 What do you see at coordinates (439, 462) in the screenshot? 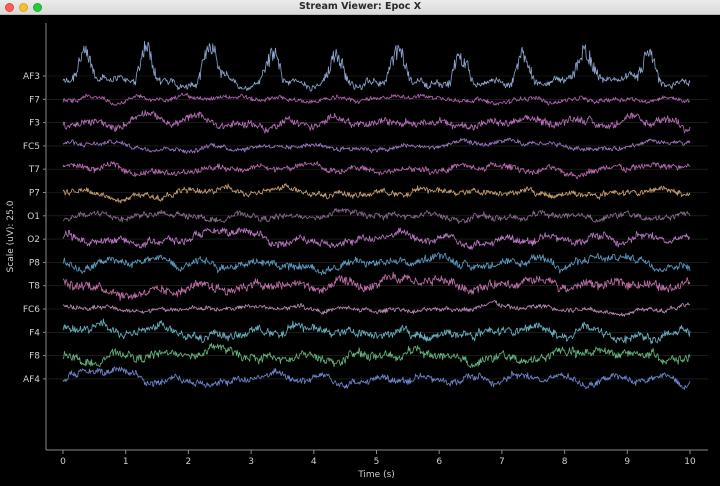
I see `x-tick-label: 6` at bounding box center [439, 462].